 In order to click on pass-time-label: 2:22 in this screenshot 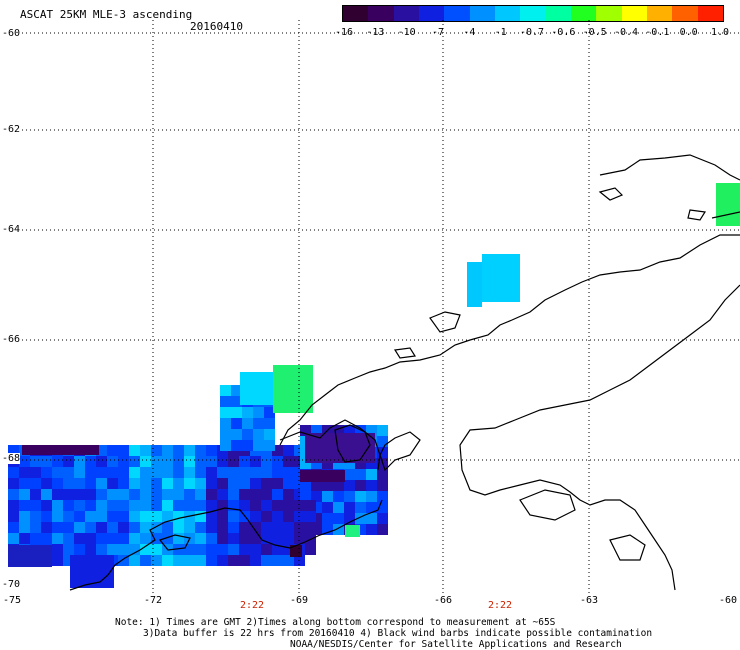, I will do `click(252, 605)`.